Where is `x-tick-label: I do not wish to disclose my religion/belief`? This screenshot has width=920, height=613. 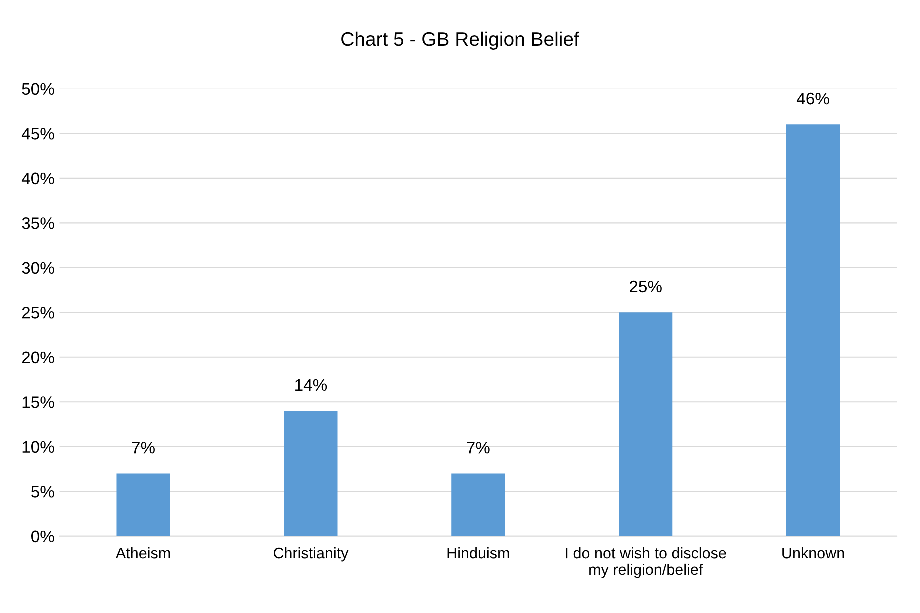 x-tick-label: I do not wish to disclose my religion/belief is located at coordinates (646, 562).